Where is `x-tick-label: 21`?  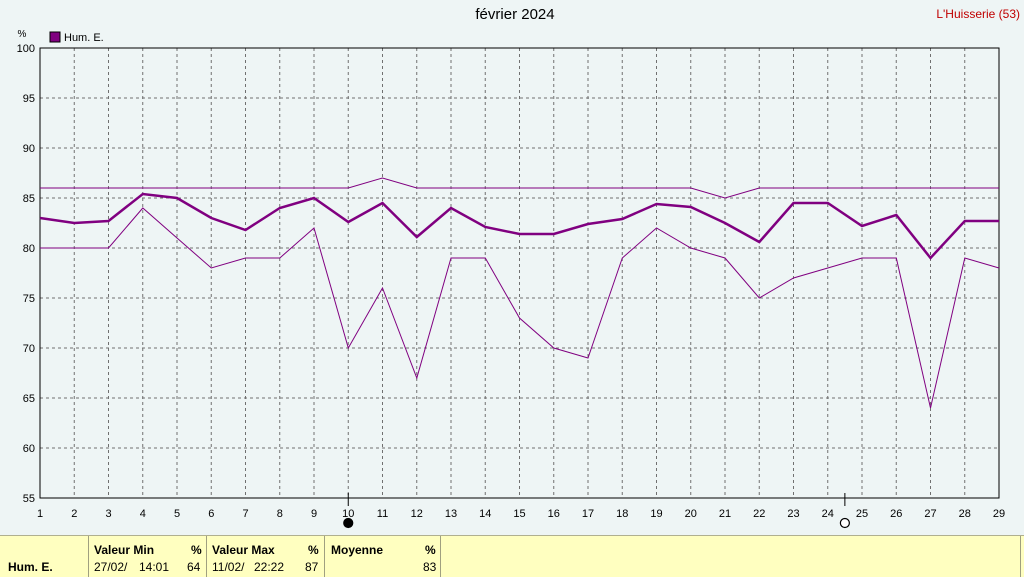 x-tick-label: 21 is located at coordinates (725, 514).